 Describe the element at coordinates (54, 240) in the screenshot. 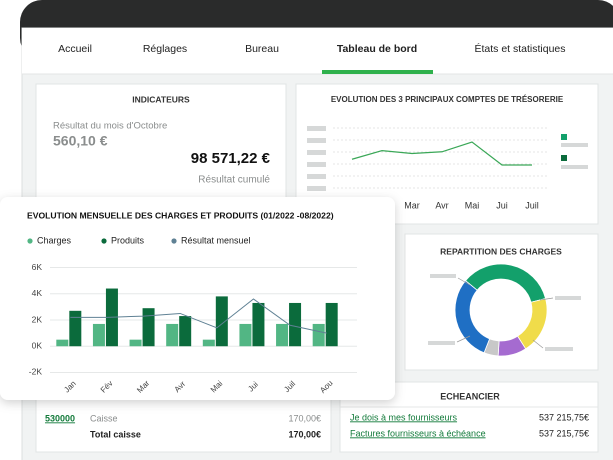

I see `legend-label: Charges` at that location.